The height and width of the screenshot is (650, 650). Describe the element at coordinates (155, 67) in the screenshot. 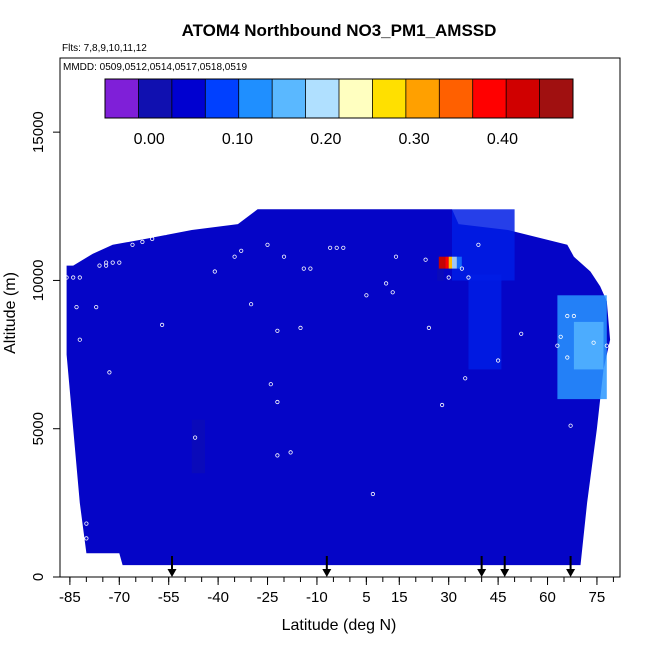

I see `dates-label: MMDD: 0509,0512,0514,0517,0518,0519` at that location.